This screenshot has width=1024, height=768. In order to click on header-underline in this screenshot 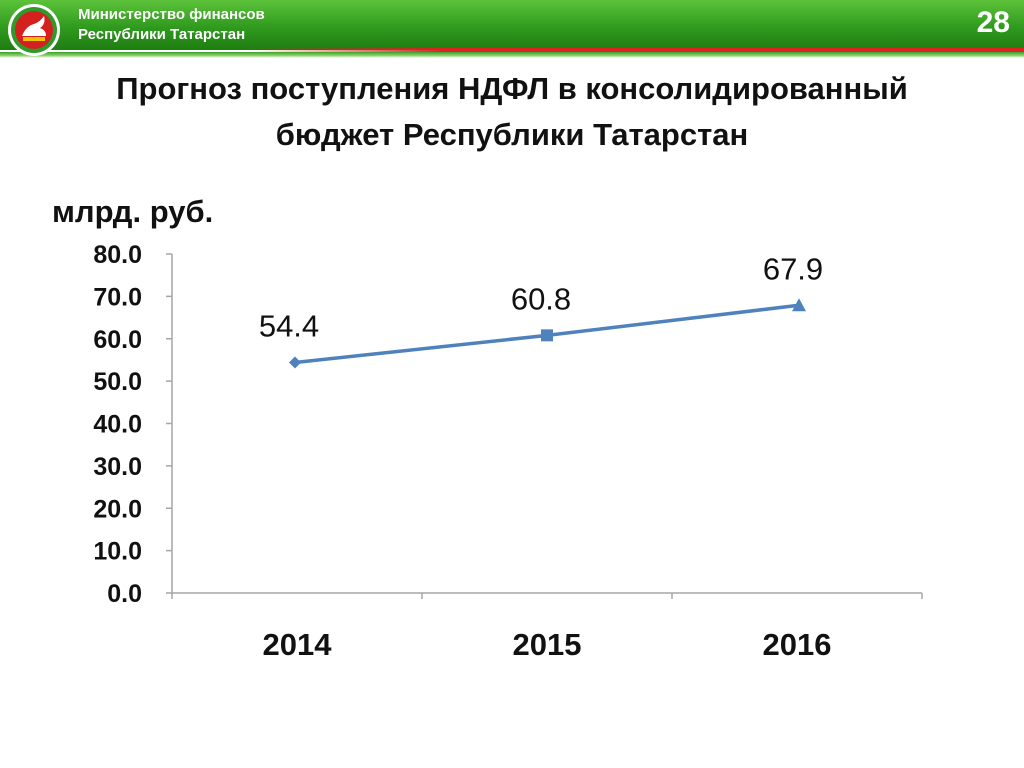, I will do `click(512, 55)`.